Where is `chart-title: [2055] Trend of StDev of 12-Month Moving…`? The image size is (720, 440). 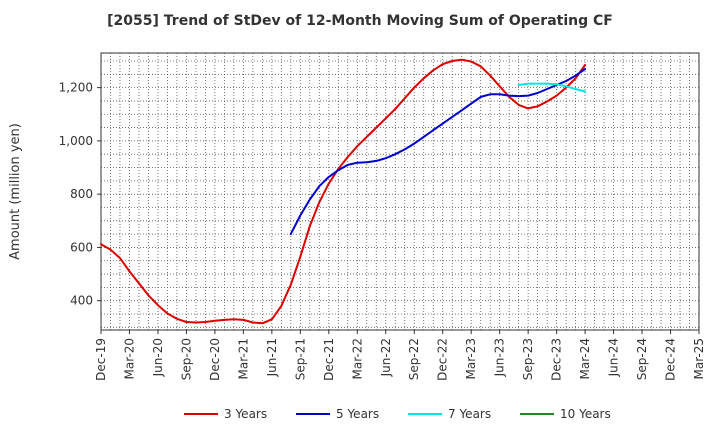 chart-title: [2055] Trend of StDev of 12-Month Moving… is located at coordinates (360, 21).